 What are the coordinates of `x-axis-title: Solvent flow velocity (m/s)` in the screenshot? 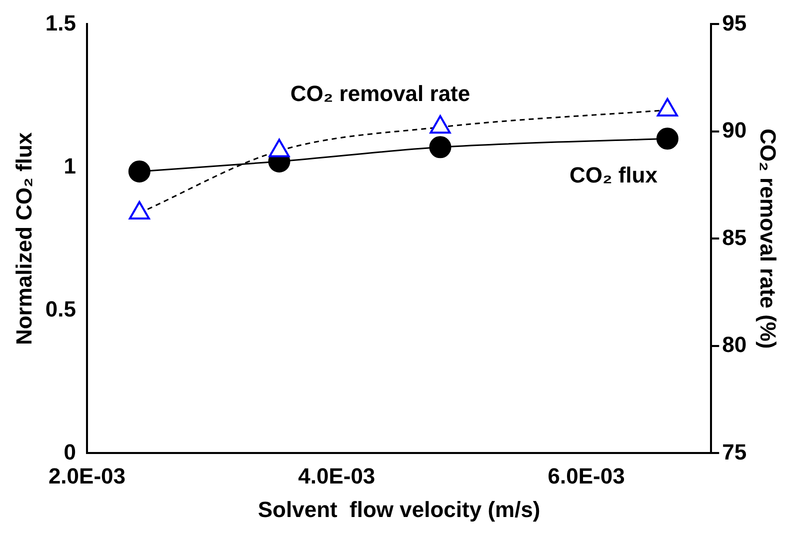 It's located at (399, 509).